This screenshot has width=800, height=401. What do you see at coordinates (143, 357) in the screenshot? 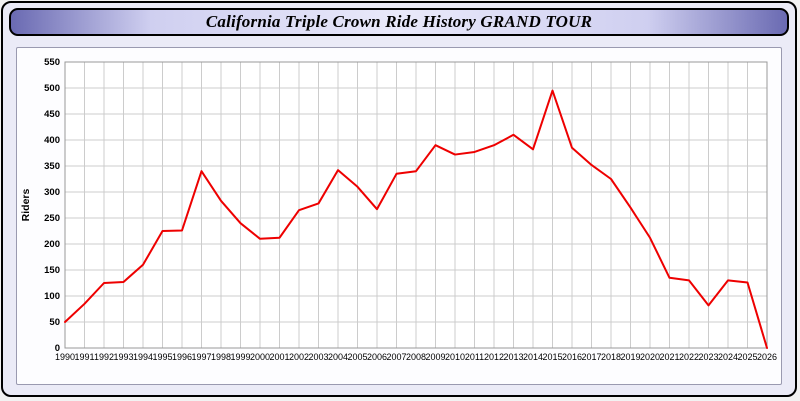
I see `x-tick-label: 1994` at bounding box center [143, 357].